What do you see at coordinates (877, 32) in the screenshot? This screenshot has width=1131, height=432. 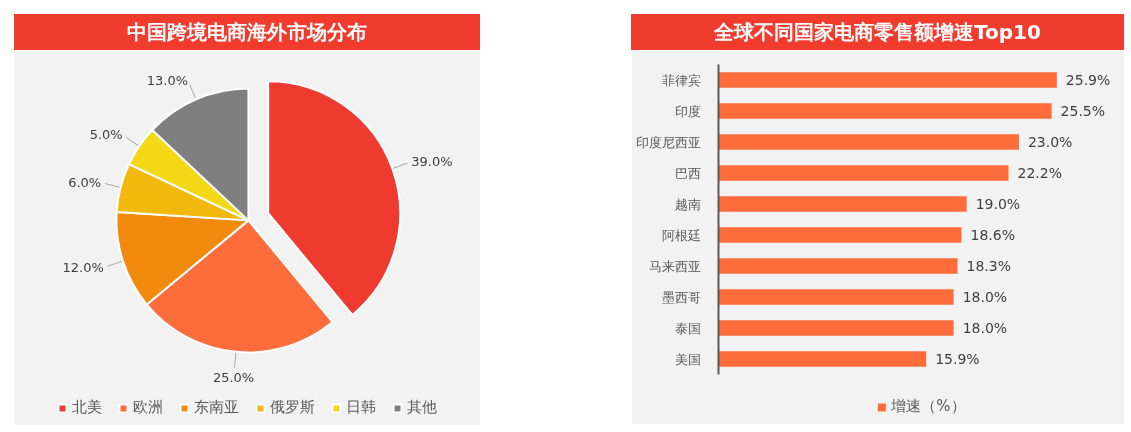 I see `chart-title: 全球不同国家电商零售额增速Top10` at bounding box center [877, 32].